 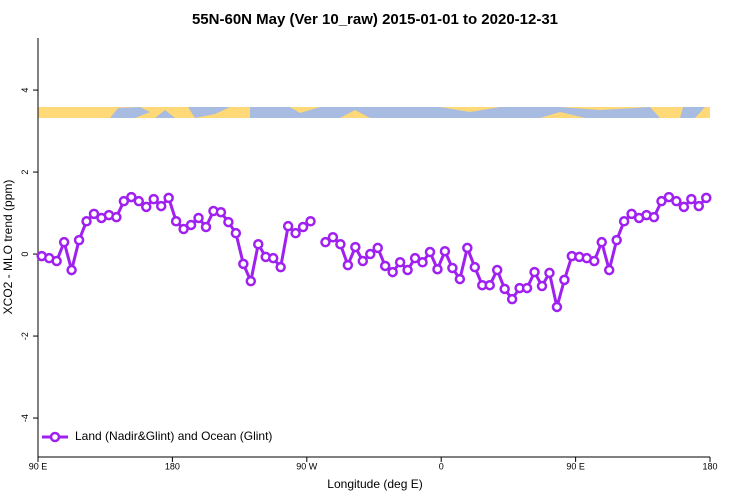 I want to click on y-tick-label: -2, so click(x=25, y=336).